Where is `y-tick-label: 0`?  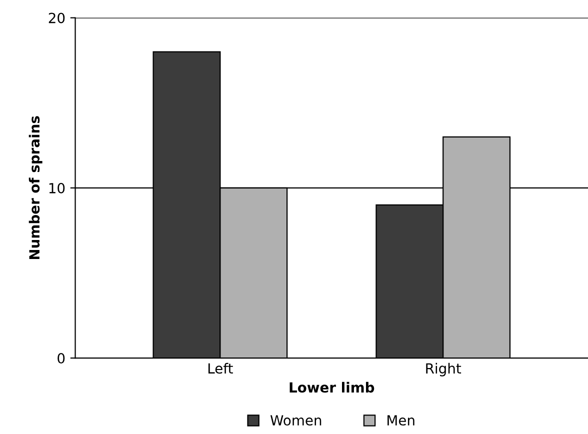 y-tick-label: 0 is located at coordinates (61, 358).